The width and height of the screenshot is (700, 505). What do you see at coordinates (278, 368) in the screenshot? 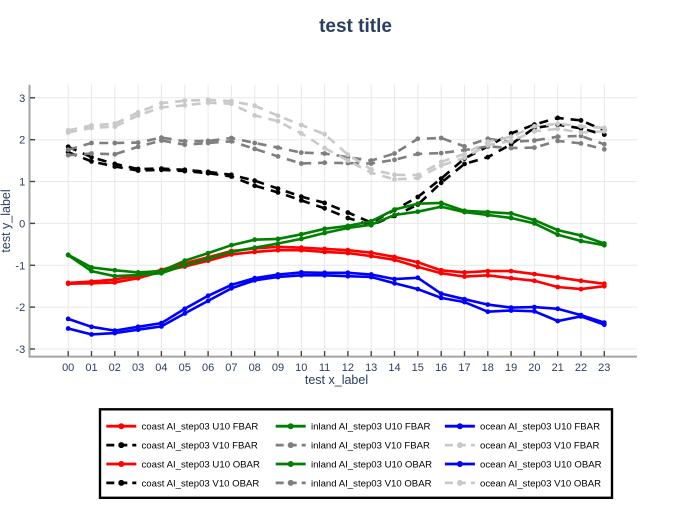
I see `svg-text: 09` at bounding box center [278, 368].